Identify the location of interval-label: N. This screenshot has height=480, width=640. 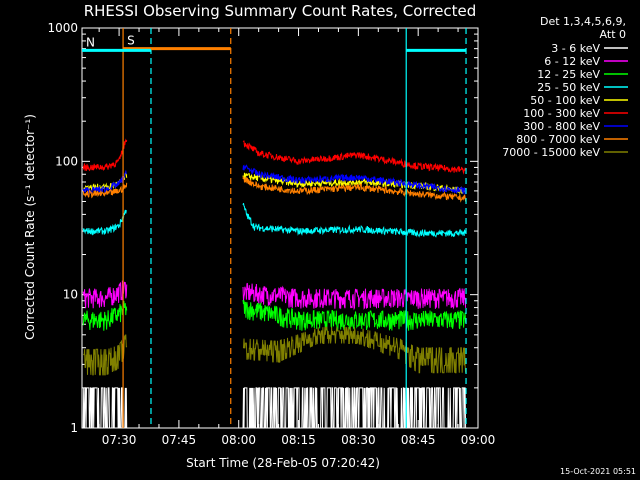
(90, 42).